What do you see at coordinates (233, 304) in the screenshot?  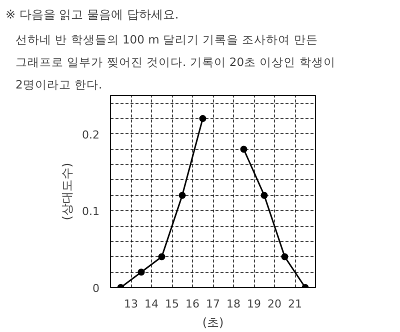 I see `x-tick-label: 18` at bounding box center [233, 304].